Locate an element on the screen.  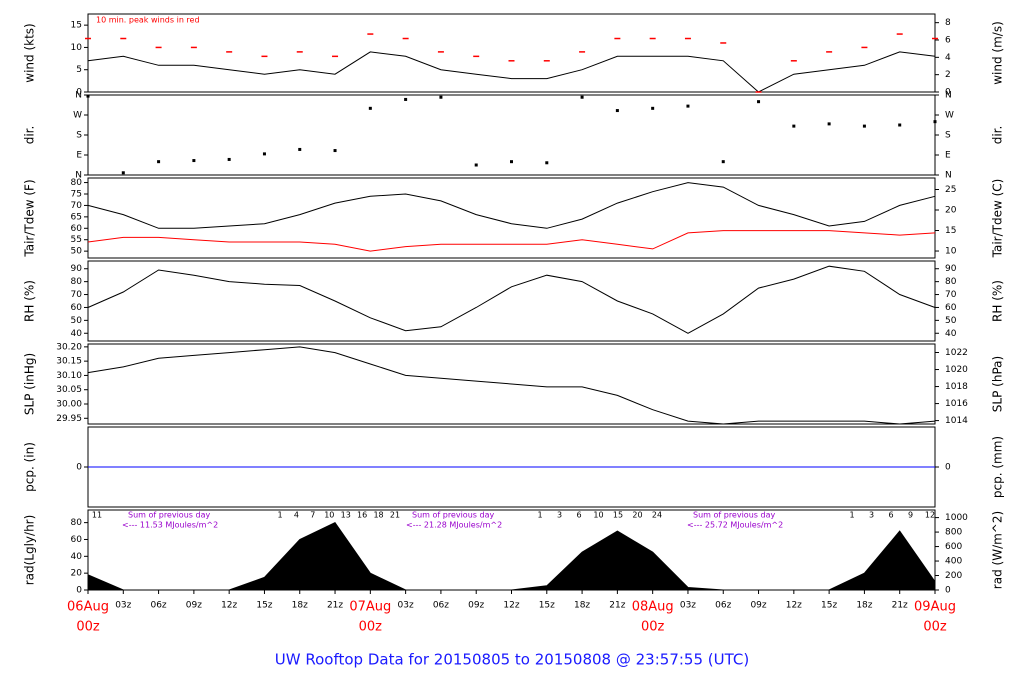
daily-sum-value: <--- 11.53 MJoules/m^2 is located at coordinates (170, 525).